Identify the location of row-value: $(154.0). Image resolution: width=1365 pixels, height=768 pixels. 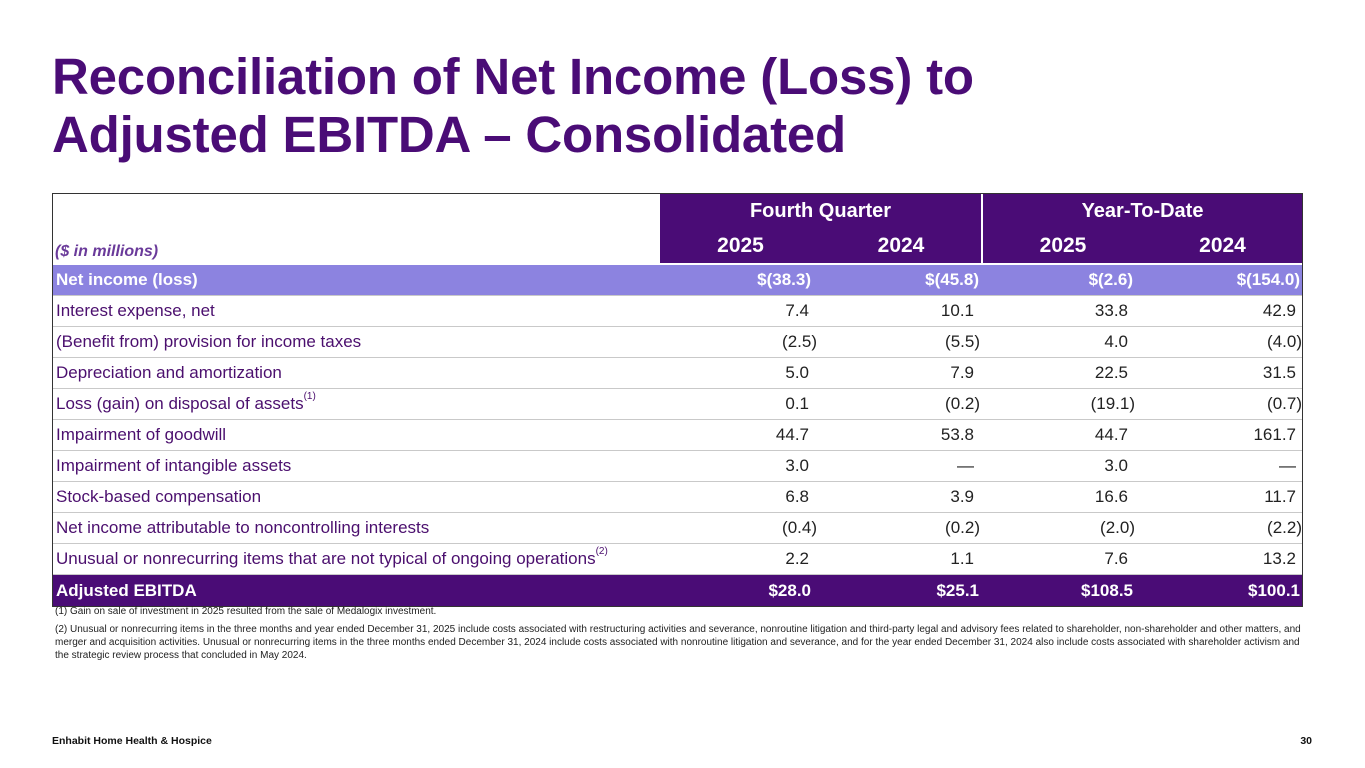
(1223, 279).